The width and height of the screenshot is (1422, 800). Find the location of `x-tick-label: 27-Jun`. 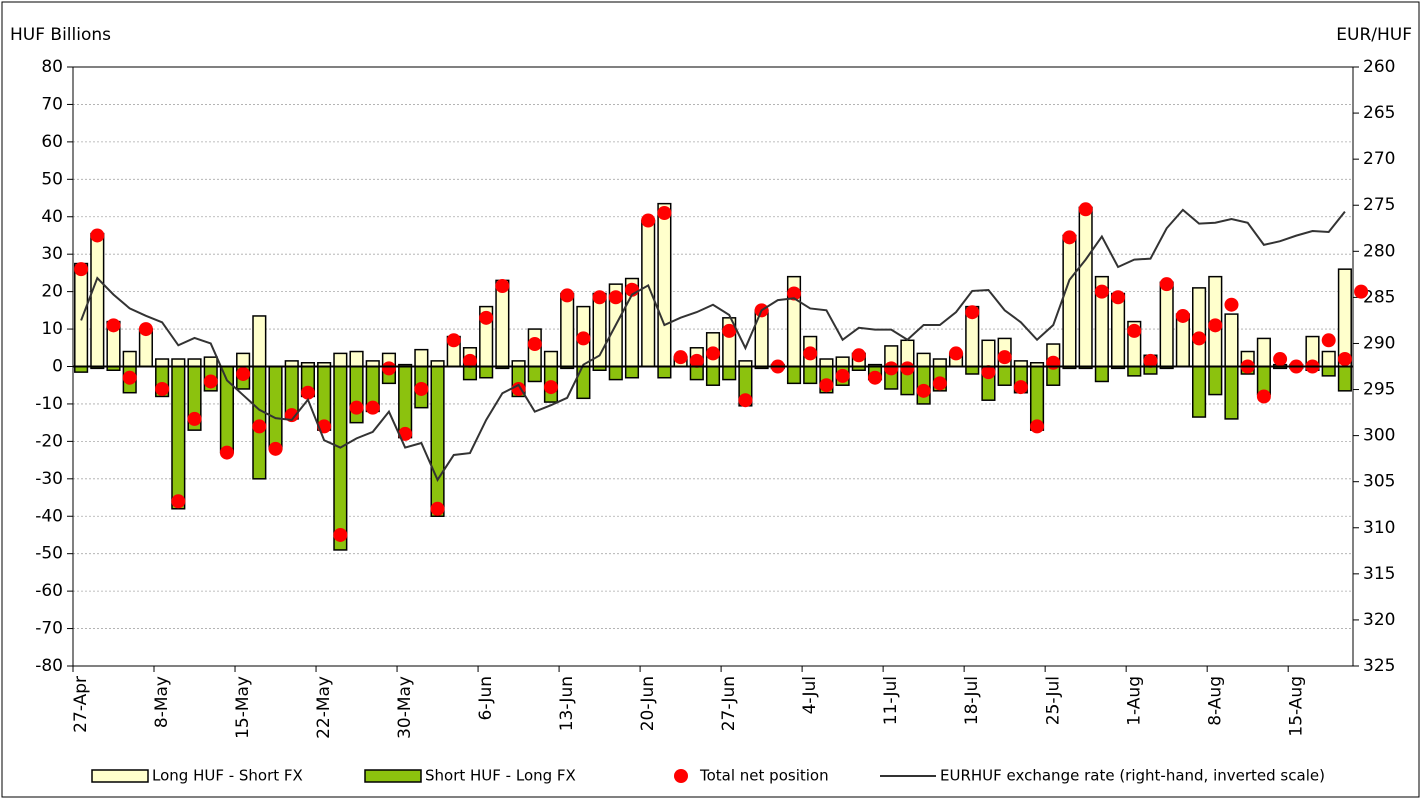

x-tick-label: 27-Jun is located at coordinates (729, 703).